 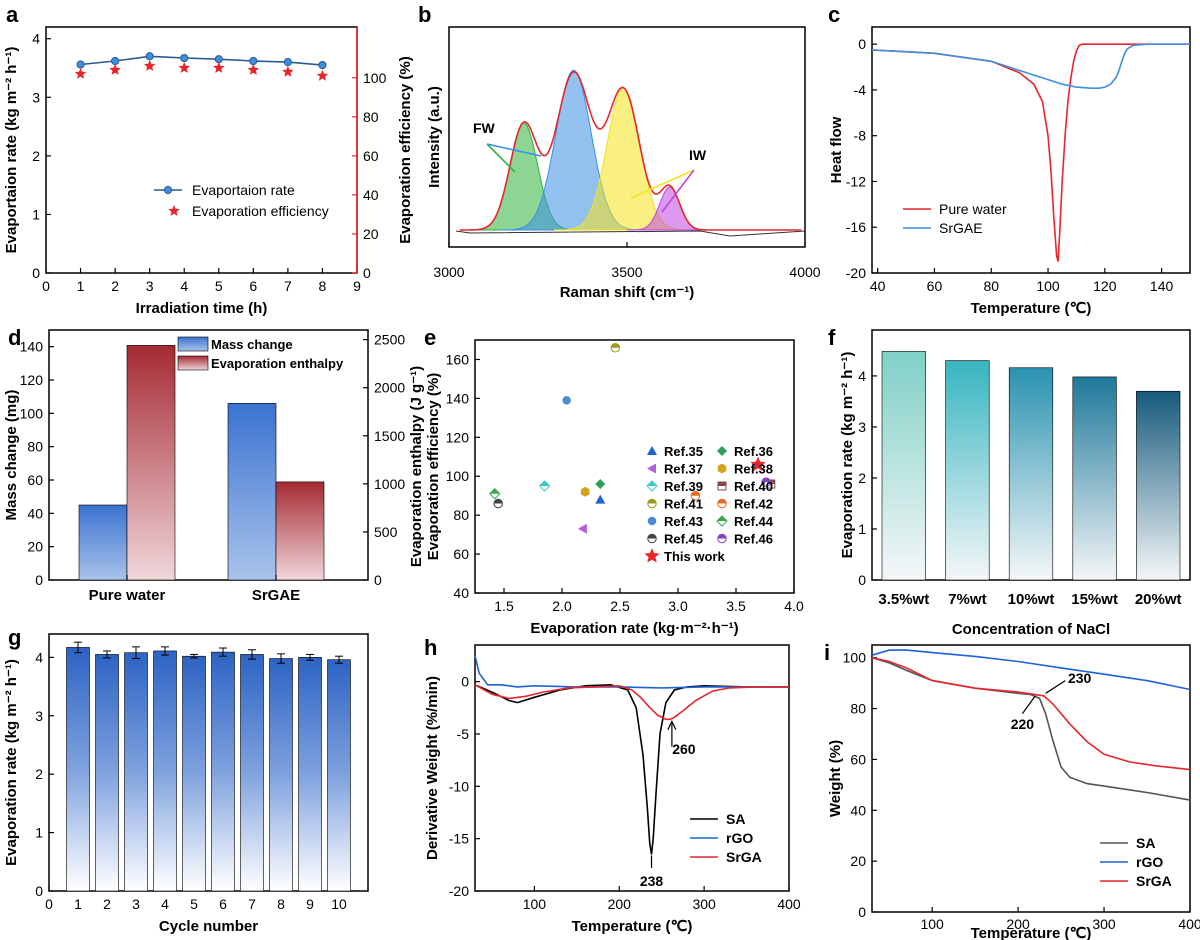 What do you see at coordinates (562, 606) in the screenshot?
I see `x-tick-label: 2.0` at bounding box center [562, 606].